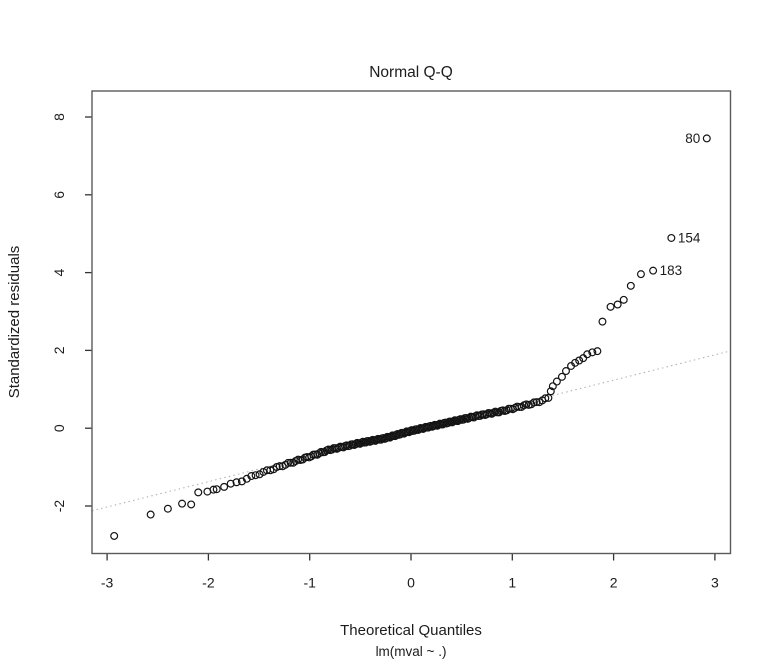  What do you see at coordinates (14, 322) in the screenshot?
I see `y-axis-label: Standardized residuals` at bounding box center [14, 322].